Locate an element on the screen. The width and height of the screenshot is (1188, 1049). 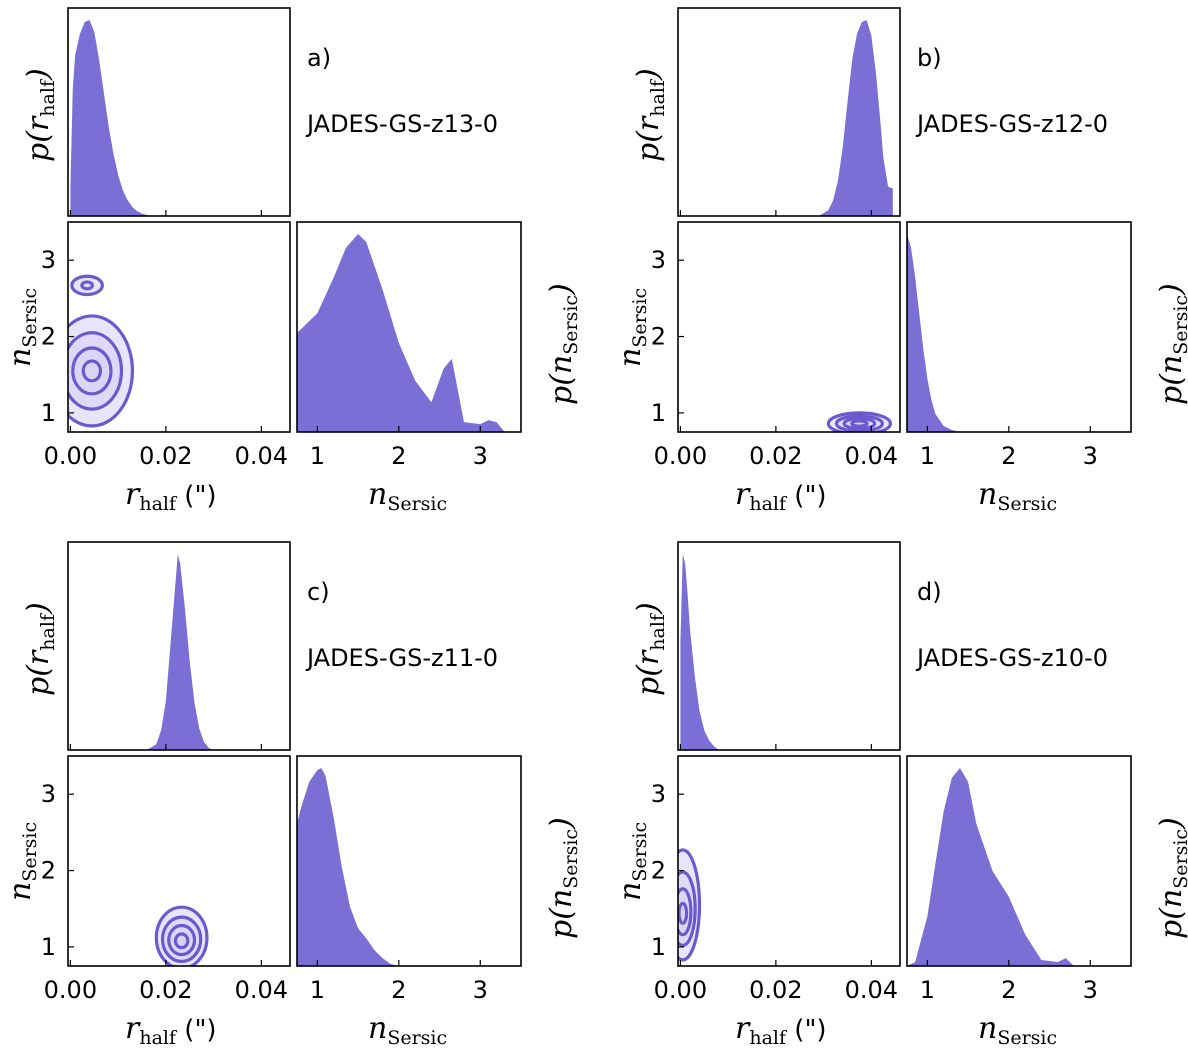
object-name: JADES-GS-z10-0 is located at coordinates (1011, 658).